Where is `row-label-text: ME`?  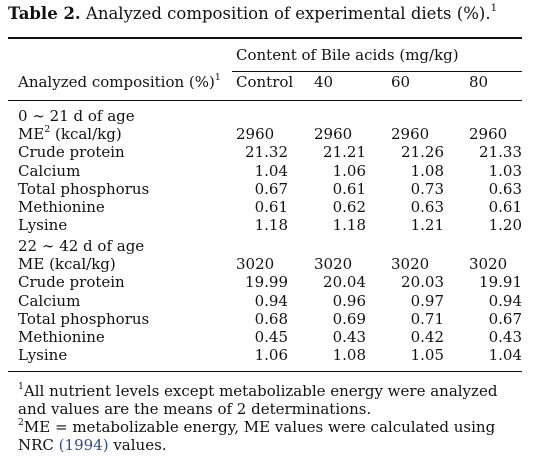 row-label-text: ME is located at coordinates (31, 134).